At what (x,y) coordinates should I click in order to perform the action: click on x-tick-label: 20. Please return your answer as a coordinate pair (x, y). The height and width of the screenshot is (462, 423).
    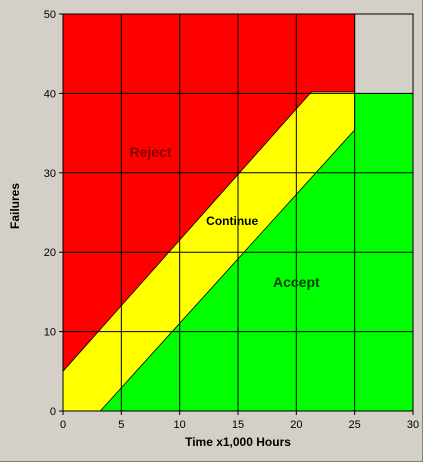
    Looking at the image, I should click on (296, 425).